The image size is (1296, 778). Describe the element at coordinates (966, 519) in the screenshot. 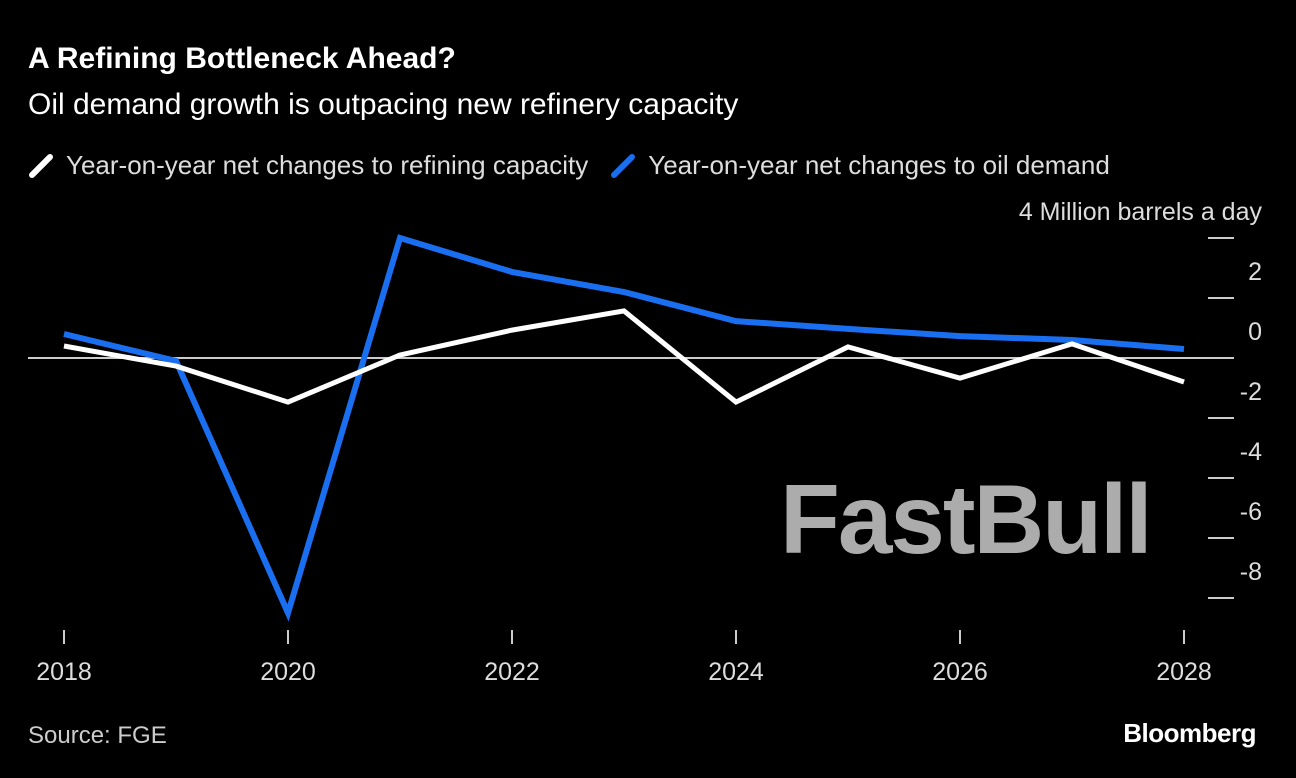

I see `watermark: FastBull` at that location.